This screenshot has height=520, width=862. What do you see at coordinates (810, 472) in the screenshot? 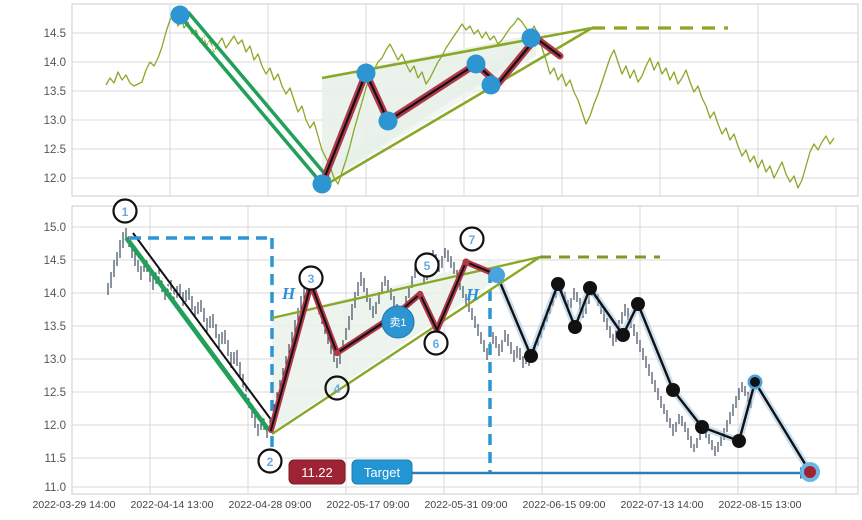
I see `target-marker-inner` at bounding box center [810, 472].